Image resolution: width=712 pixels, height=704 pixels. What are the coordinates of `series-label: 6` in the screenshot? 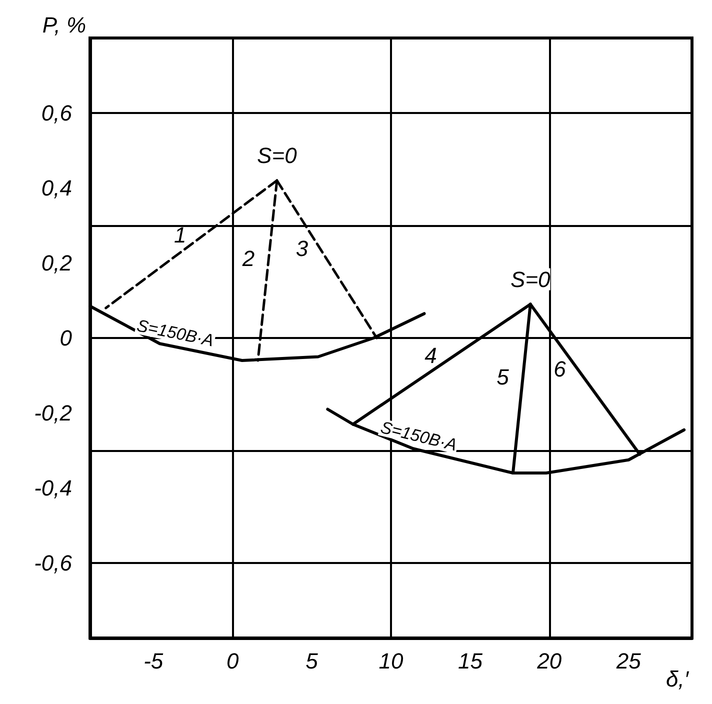 It's located at (560, 369).